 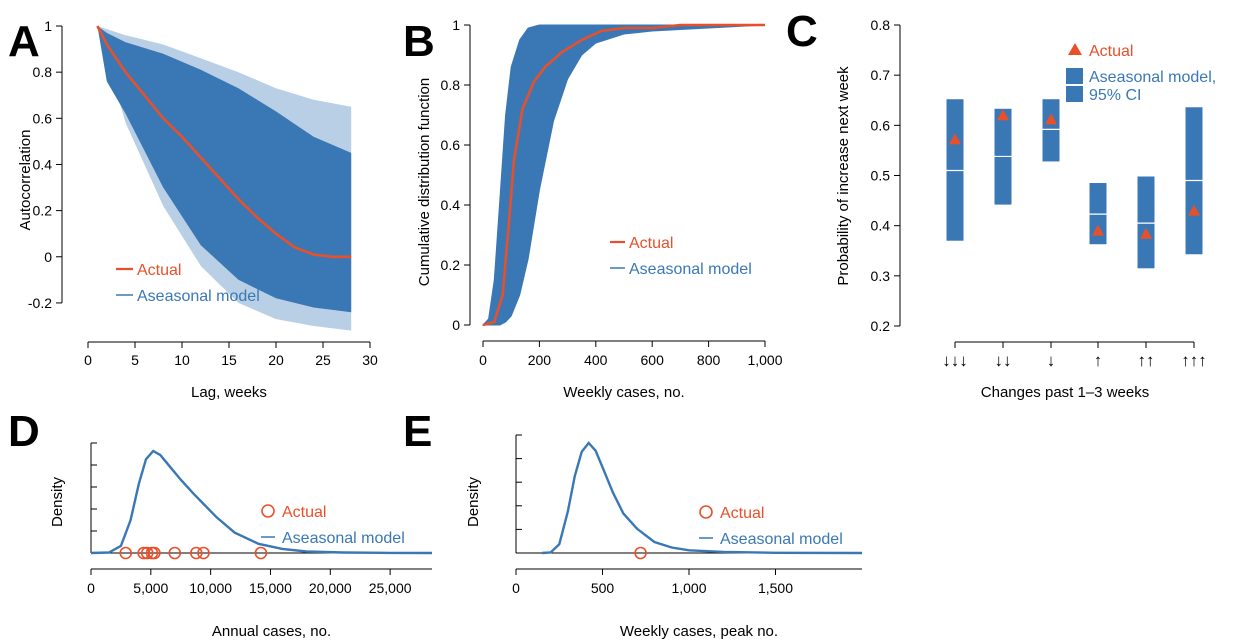 I want to click on panel-c-legend-actual-label: Actual, so click(x=1111, y=51).